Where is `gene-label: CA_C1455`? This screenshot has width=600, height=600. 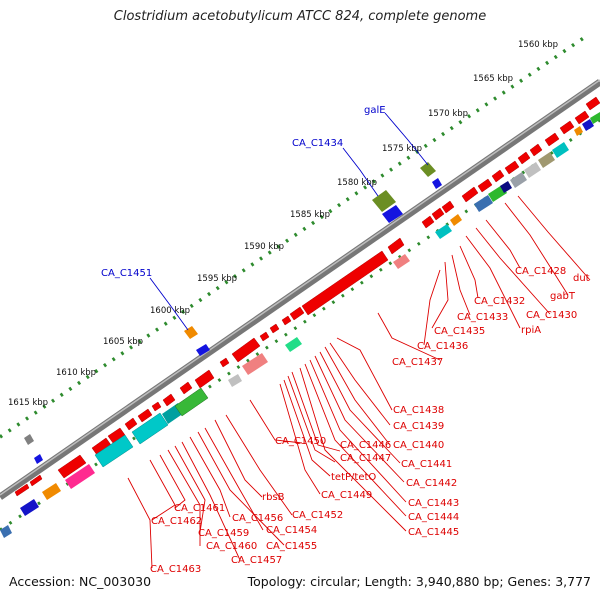 gene-label: CA_C1455 is located at coordinates (291, 546).